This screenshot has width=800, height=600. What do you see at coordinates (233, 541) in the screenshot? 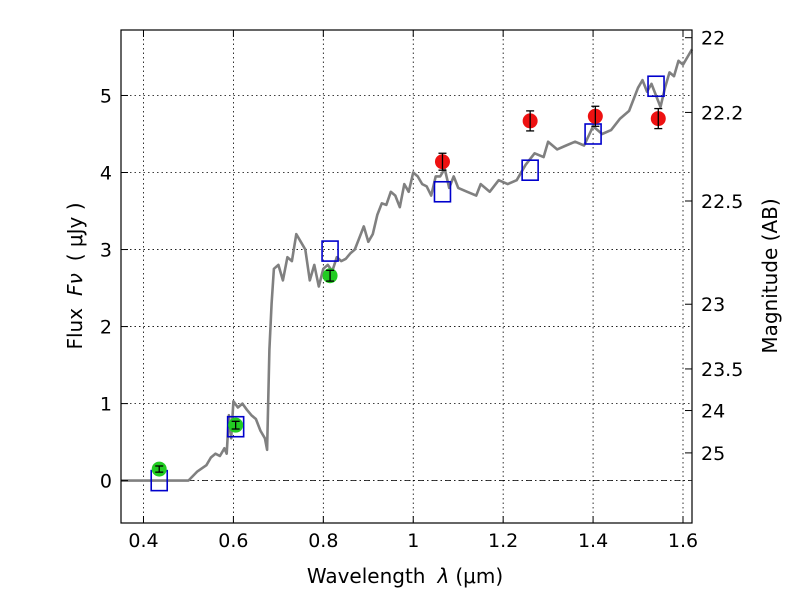
I see `x-tick-label: 0.6` at bounding box center [233, 541].